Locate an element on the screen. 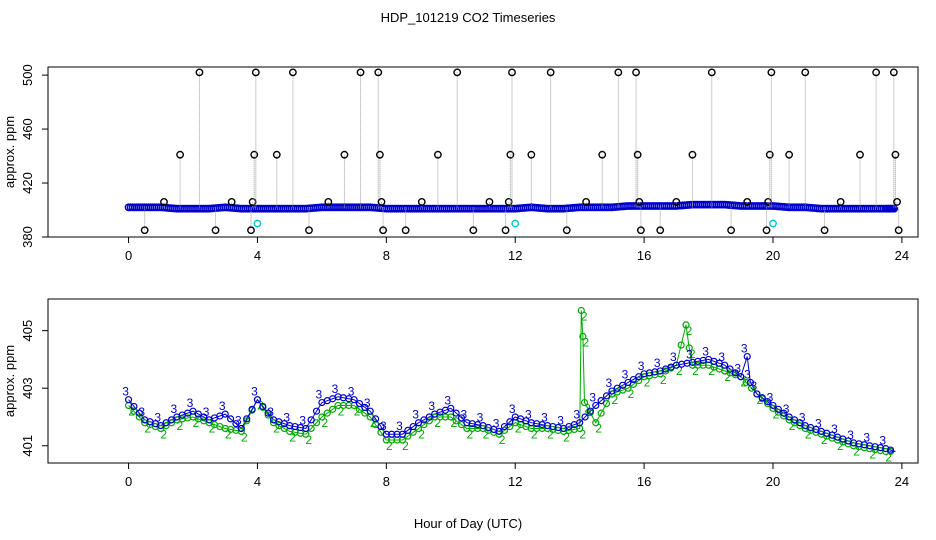 The width and height of the screenshot is (936, 540). calibration-point is located at coordinates (257, 223).